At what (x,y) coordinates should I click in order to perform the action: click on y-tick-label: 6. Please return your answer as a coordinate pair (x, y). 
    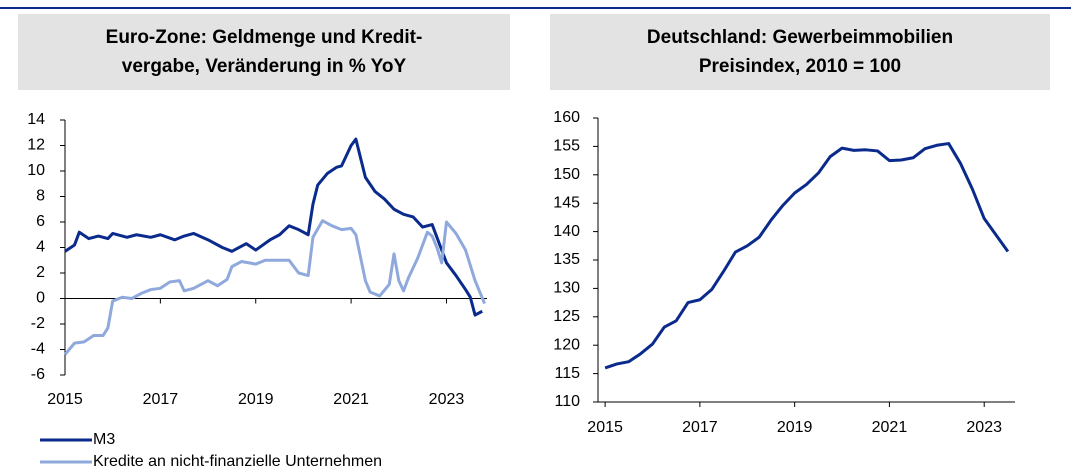
    Looking at the image, I should click on (40, 221).